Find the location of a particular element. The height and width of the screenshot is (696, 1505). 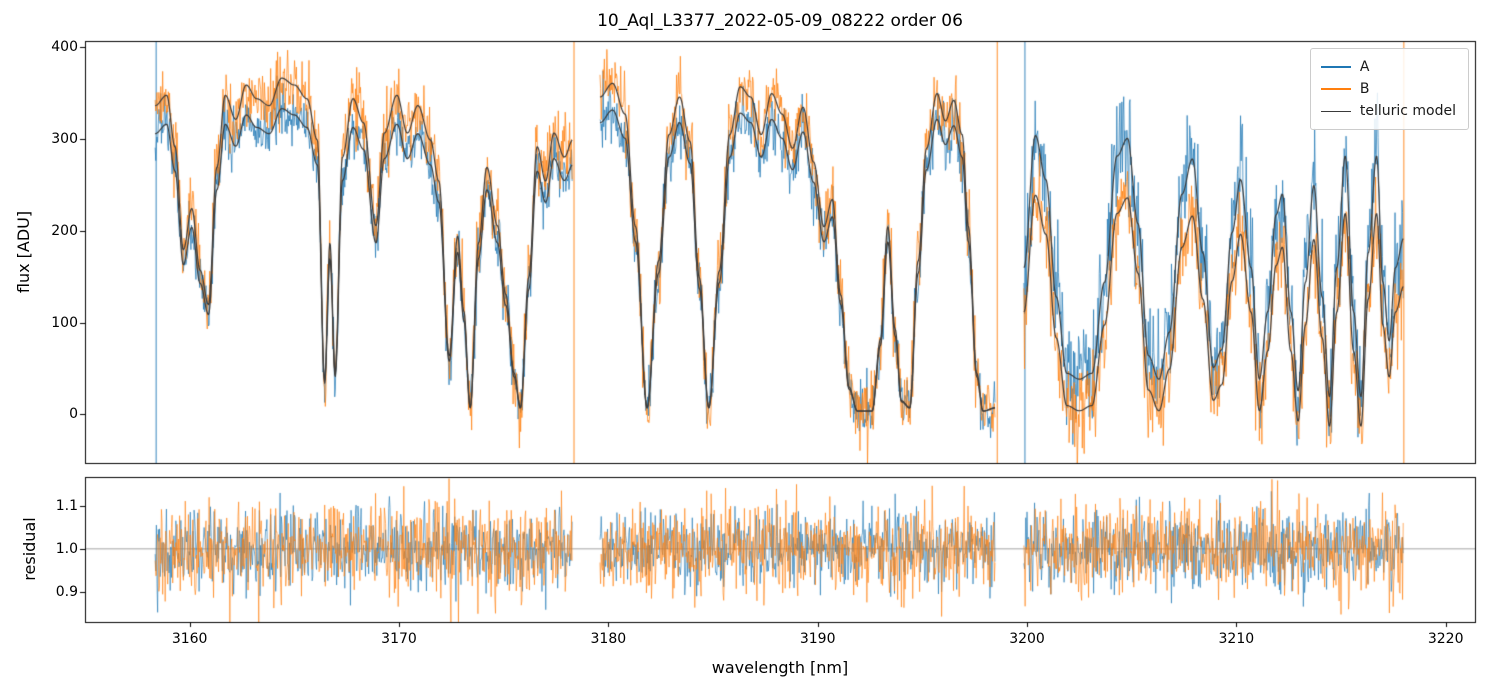

legend-label-telluric-model: telluric model is located at coordinates (1407, 111).